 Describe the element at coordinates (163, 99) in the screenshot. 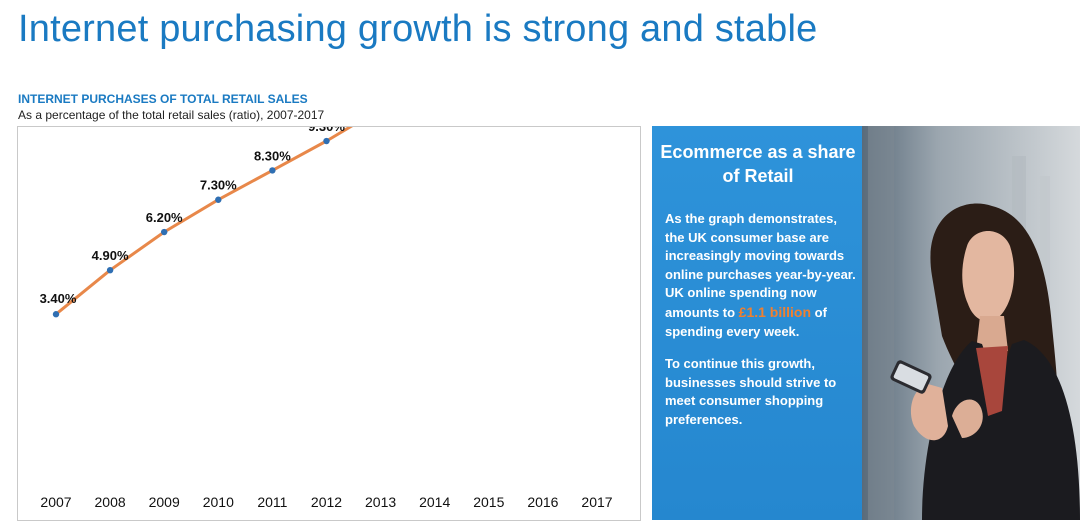

I see `chart-heading: INTERNET PURCHASES OF TOTAL RETAIL SALES` at that location.